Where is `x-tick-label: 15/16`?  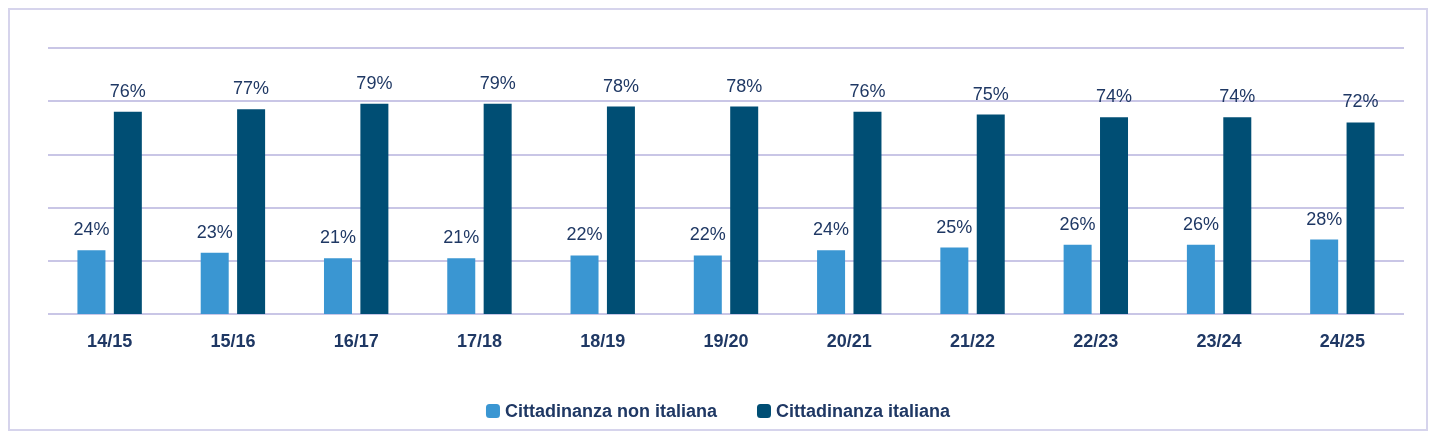
x-tick-label: 15/16 is located at coordinates (233, 341).